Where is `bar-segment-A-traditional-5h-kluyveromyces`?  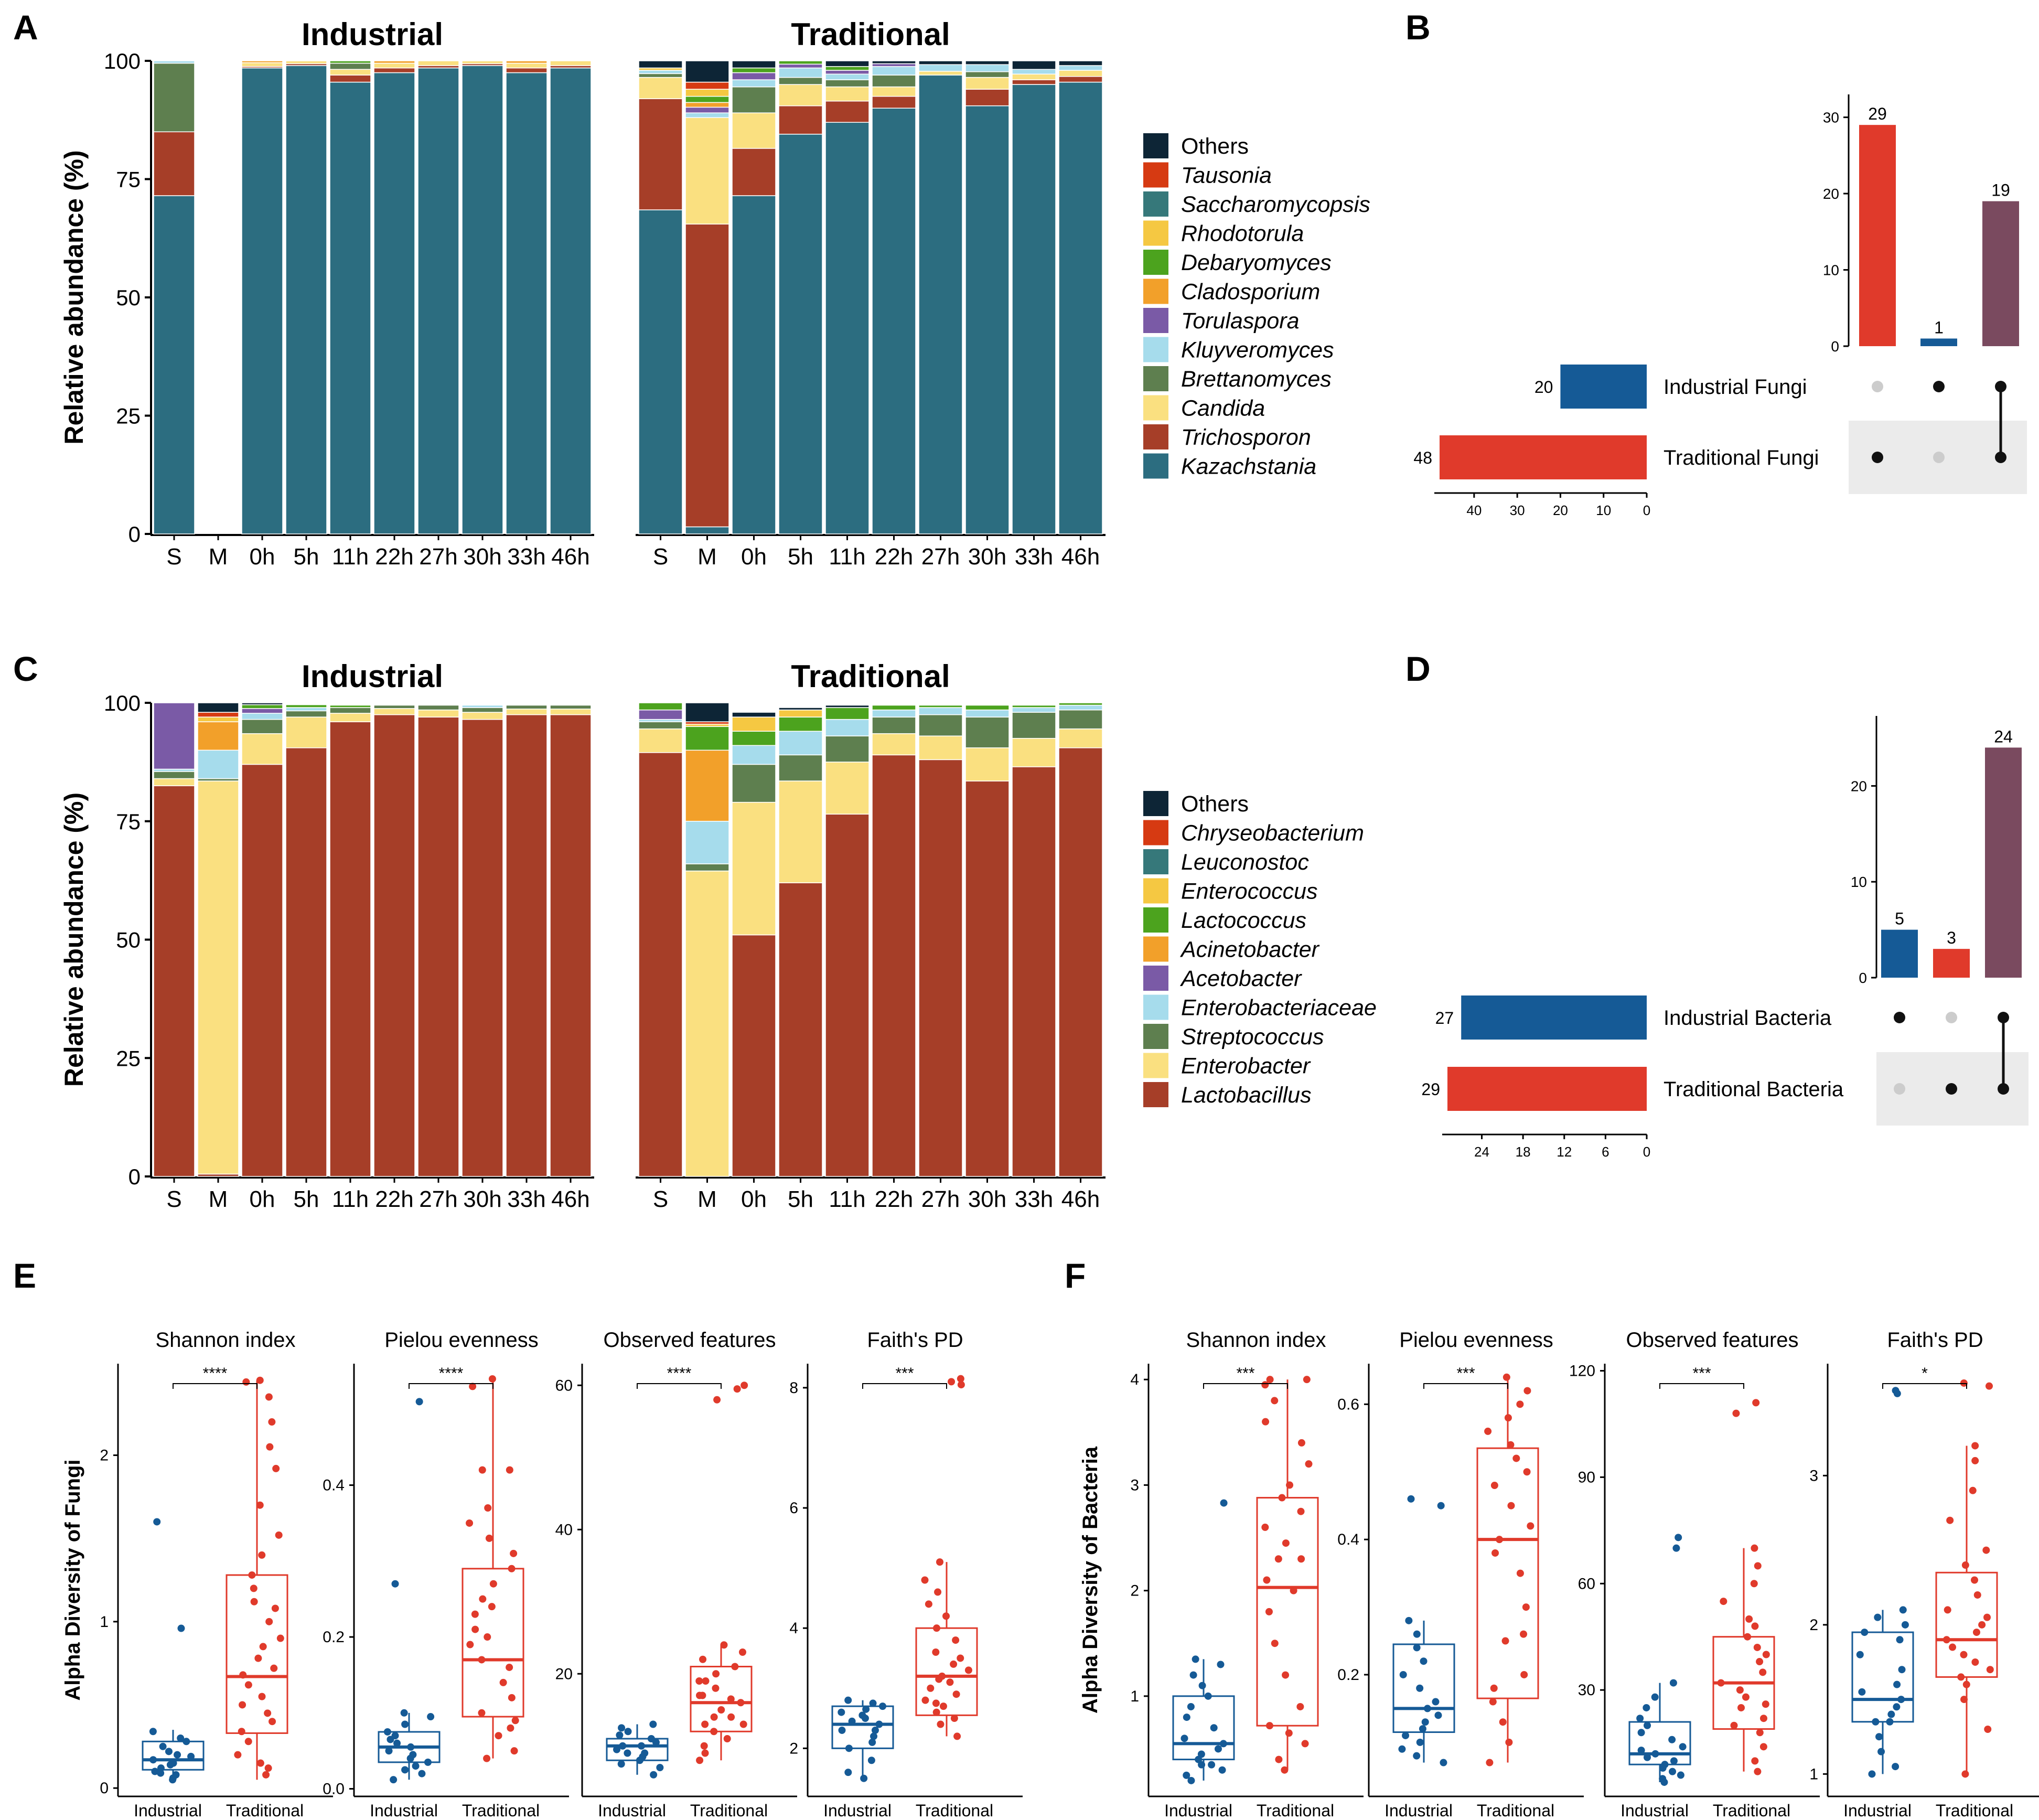
bar-segment-A-traditional-5h-kluyveromyces is located at coordinates (800, 72).